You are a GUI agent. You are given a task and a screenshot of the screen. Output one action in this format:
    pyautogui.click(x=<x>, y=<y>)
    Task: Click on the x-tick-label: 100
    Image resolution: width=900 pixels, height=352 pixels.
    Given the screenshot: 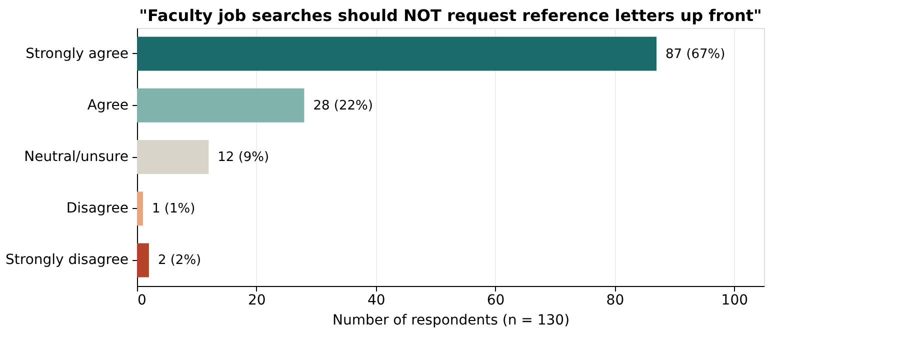 What is the action you would take?
    pyautogui.click(x=734, y=300)
    